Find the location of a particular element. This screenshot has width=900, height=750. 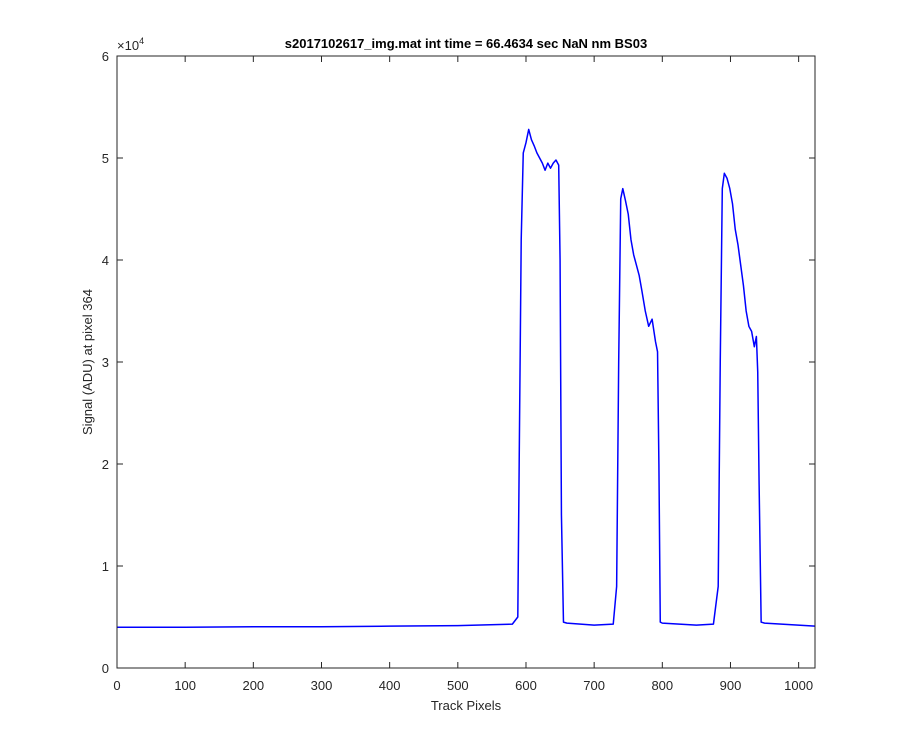

y-tick-label: 6 is located at coordinates (105, 56).